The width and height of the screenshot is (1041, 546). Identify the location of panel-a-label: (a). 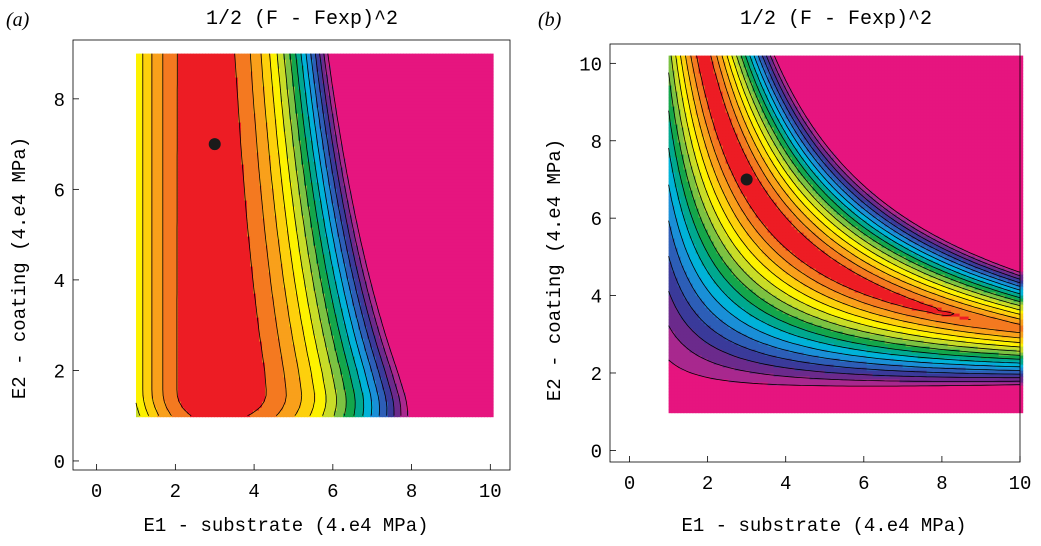
(18, 20).